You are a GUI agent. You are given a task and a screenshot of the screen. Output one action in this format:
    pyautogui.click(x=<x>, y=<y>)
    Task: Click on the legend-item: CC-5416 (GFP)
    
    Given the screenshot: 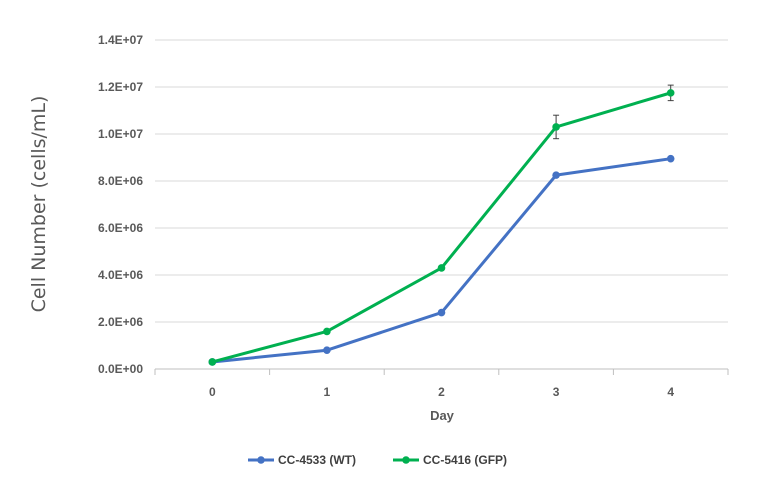 What is the action you would take?
    pyautogui.click(x=450, y=460)
    